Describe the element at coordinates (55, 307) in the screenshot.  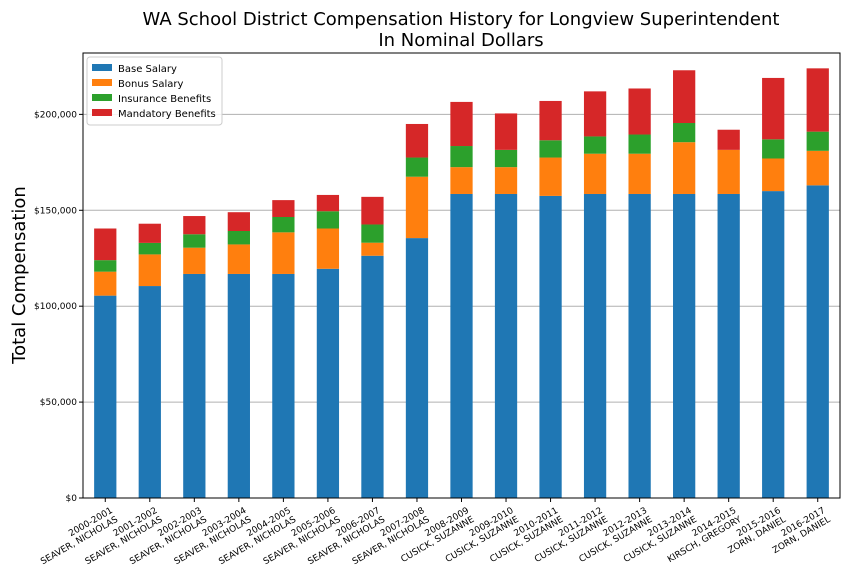
I see `y-tick-label: $100,000` at that location.